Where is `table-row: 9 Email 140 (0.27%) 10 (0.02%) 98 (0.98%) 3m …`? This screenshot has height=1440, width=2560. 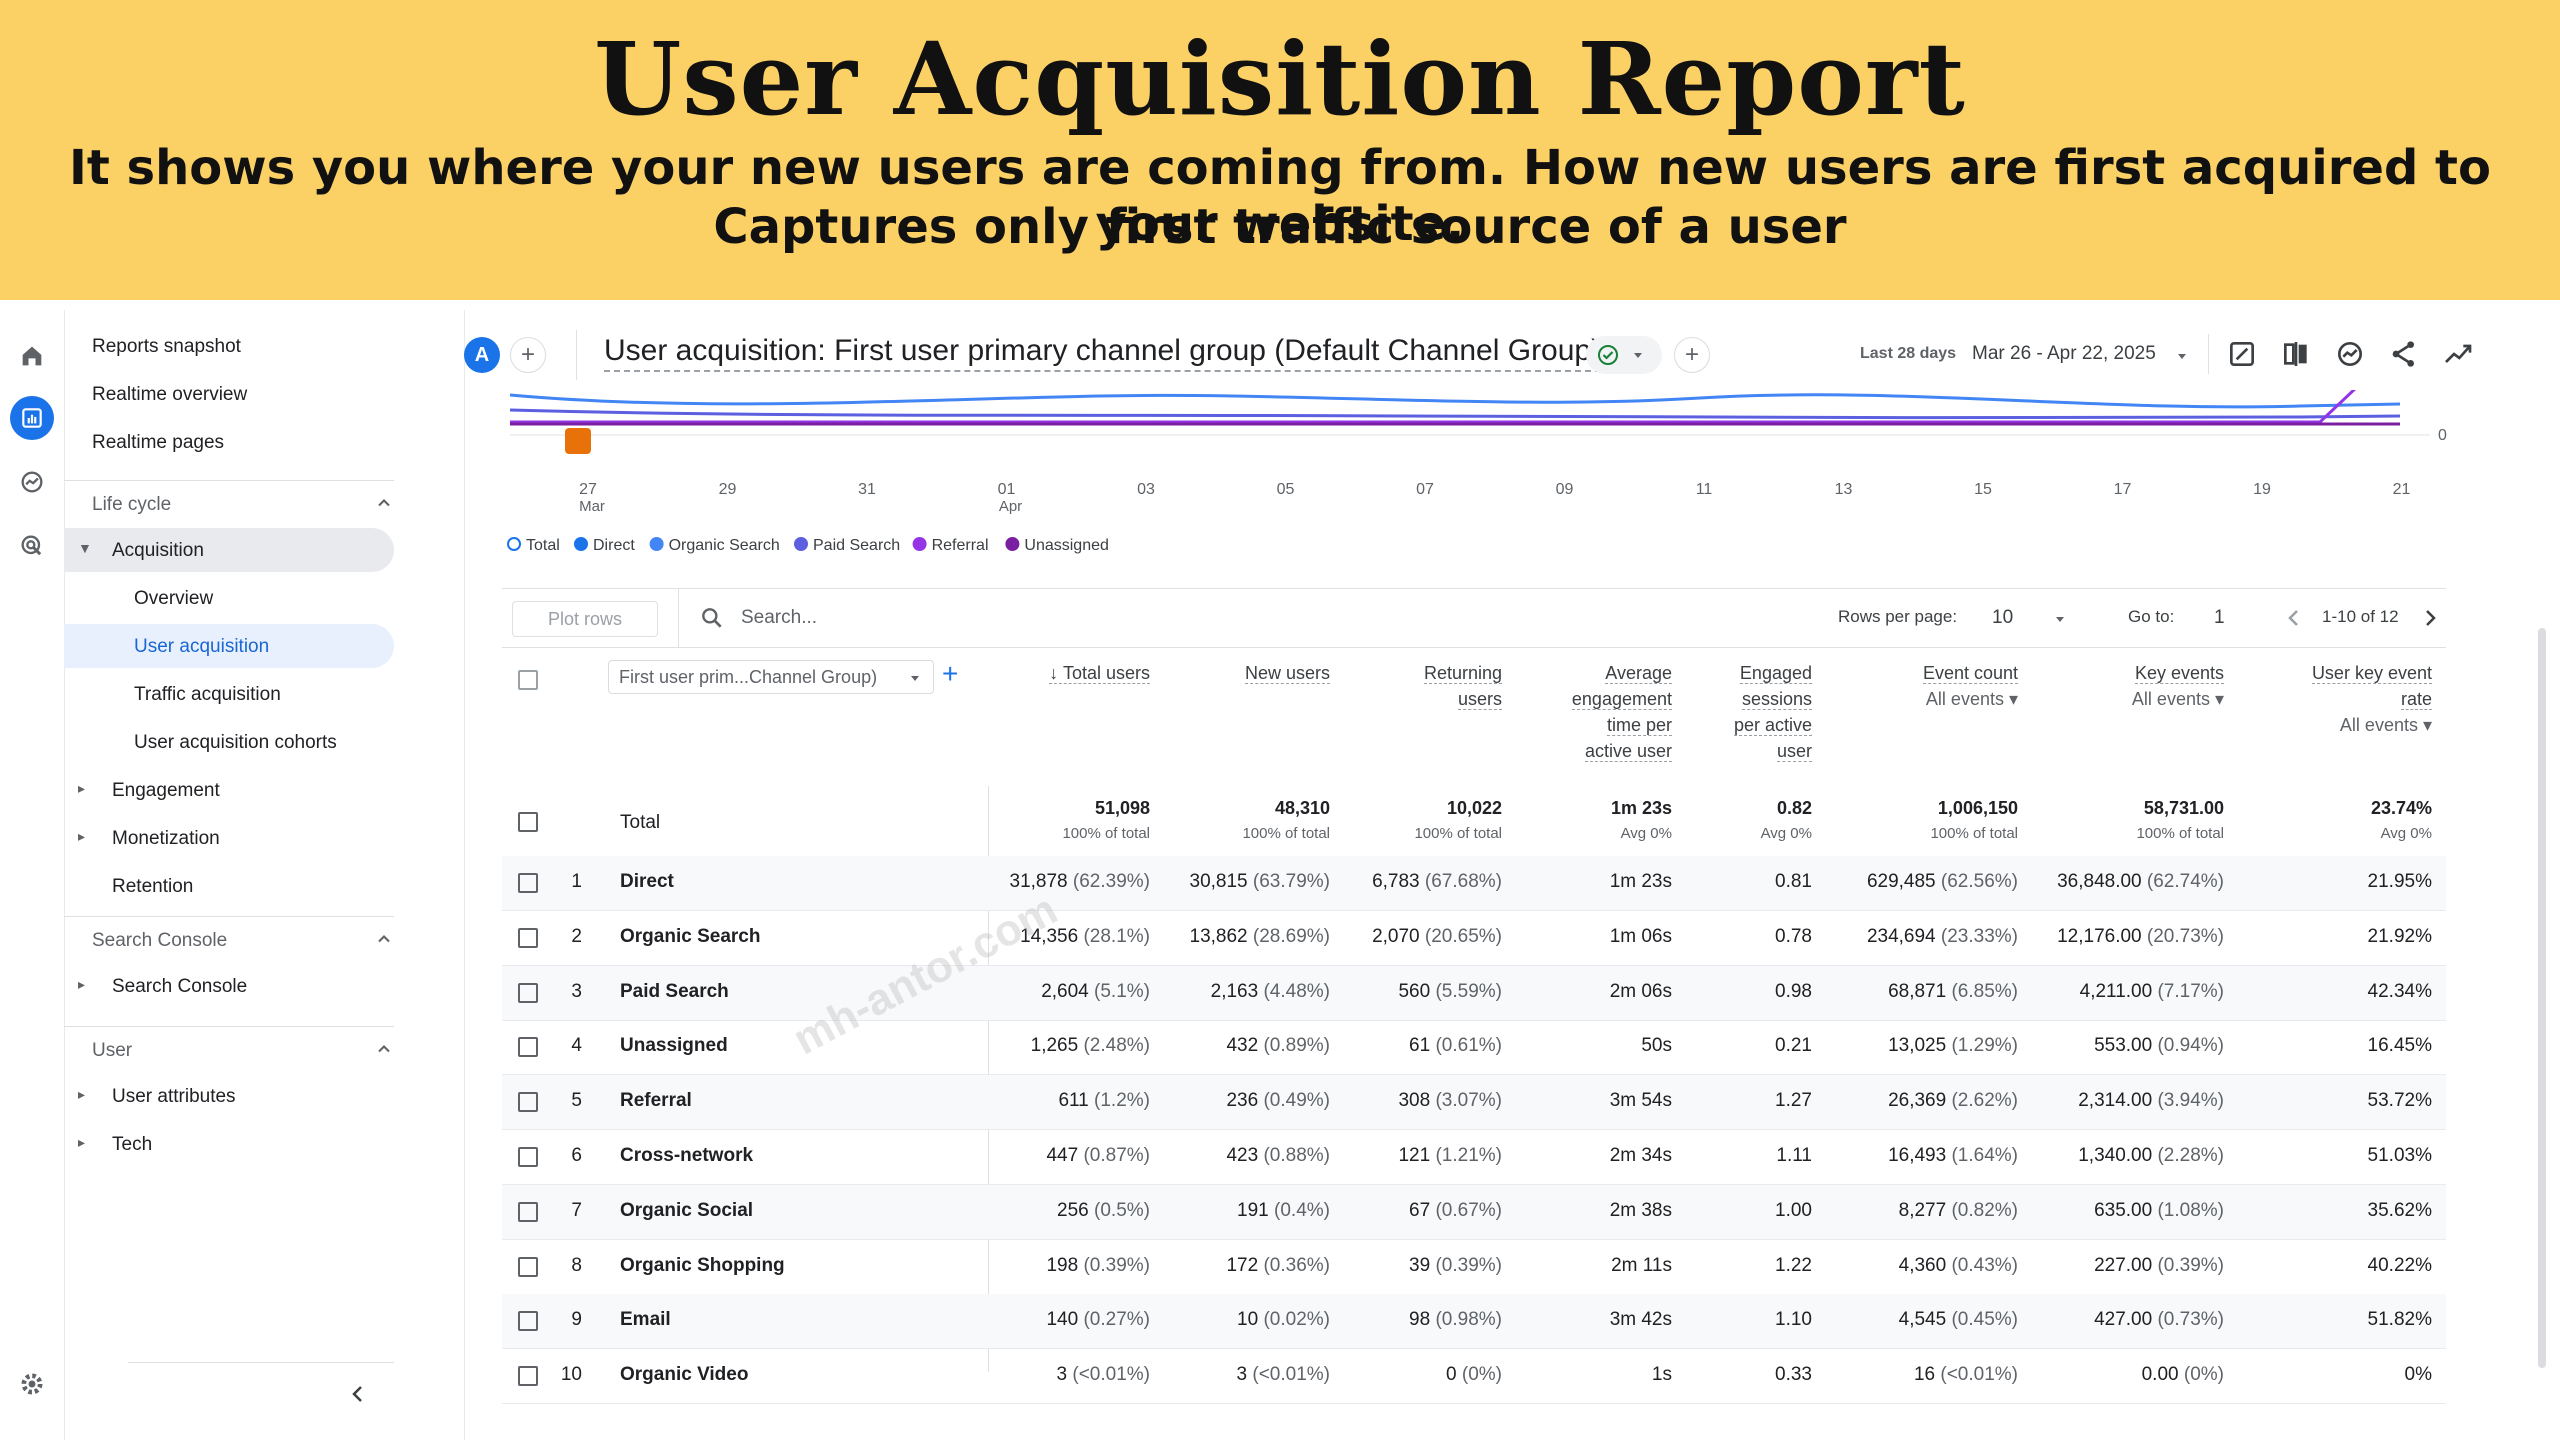
table-row: 9 Email 140 (0.27%) 10 (0.02%) 98 (0.98%) 3m … is located at coordinates (1474, 1322).